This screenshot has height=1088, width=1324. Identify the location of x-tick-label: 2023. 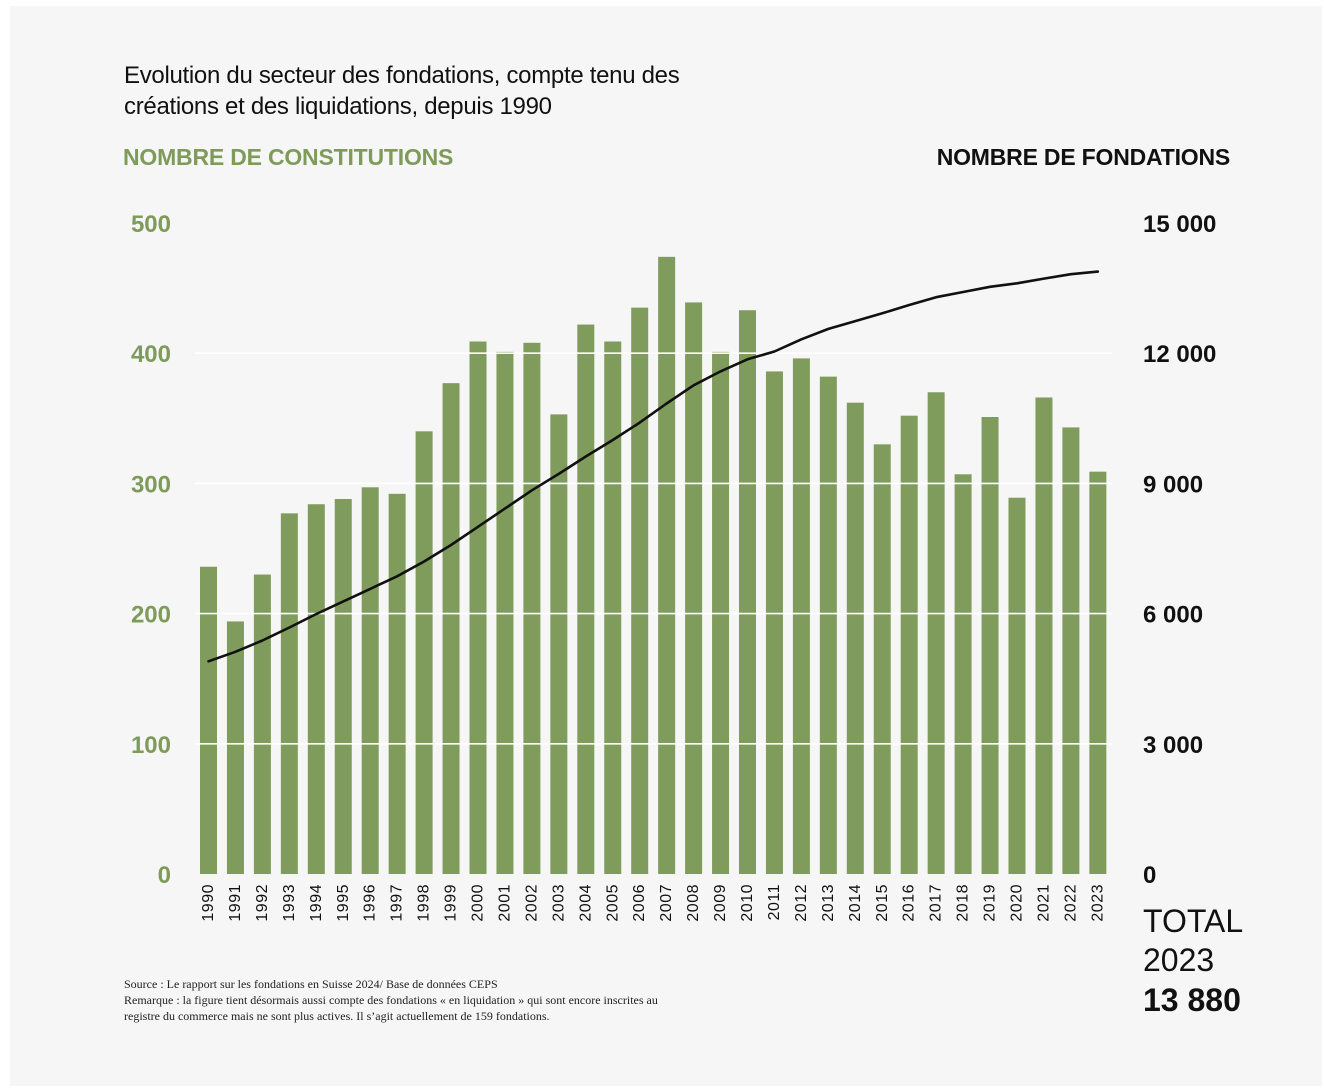
(1097, 903).